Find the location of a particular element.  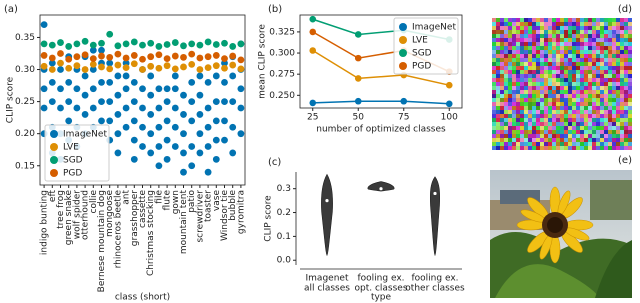

x-tick-label: otterhound is located at coordinates (86, 215).